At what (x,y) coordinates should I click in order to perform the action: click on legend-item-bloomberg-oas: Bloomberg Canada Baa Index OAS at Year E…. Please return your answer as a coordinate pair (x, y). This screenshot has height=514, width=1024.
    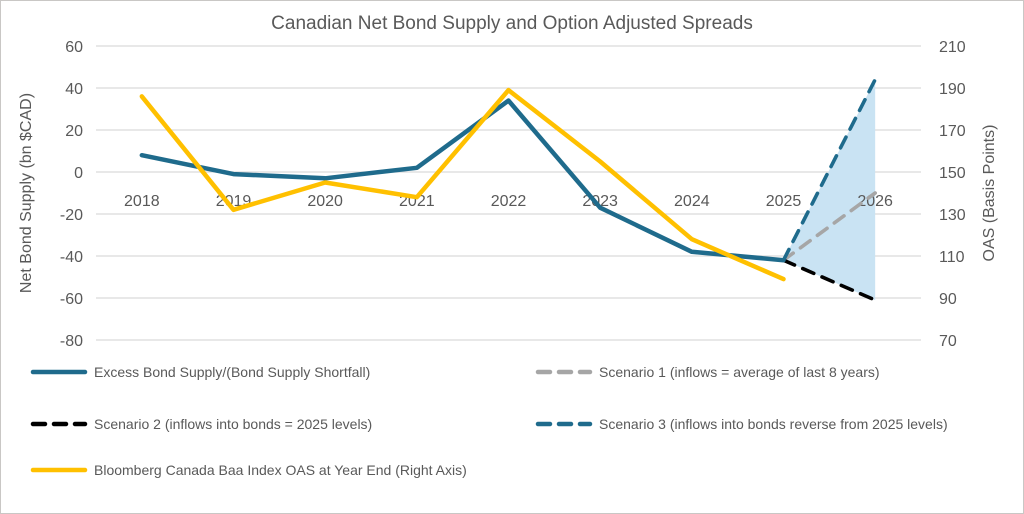
    Looking at the image, I should click on (248, 470).